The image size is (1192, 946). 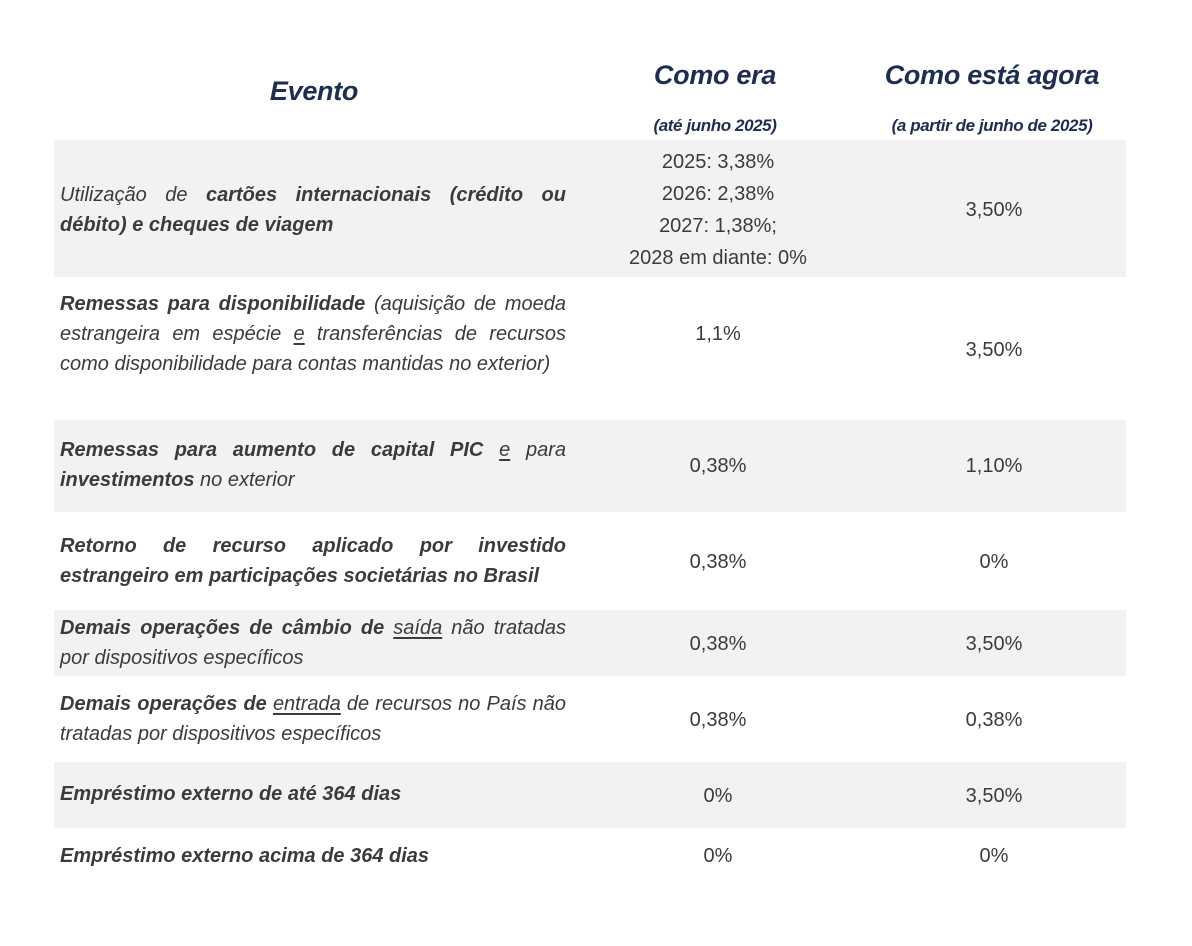 I want to click on evento-text-bold: investimentos, so click(x=127, y=480).